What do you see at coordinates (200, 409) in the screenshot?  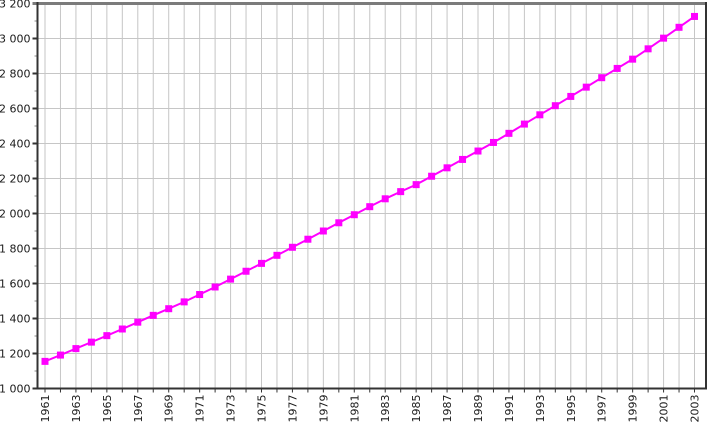 I see `x-tick-label: 1971` at bounding box center [200, 409].